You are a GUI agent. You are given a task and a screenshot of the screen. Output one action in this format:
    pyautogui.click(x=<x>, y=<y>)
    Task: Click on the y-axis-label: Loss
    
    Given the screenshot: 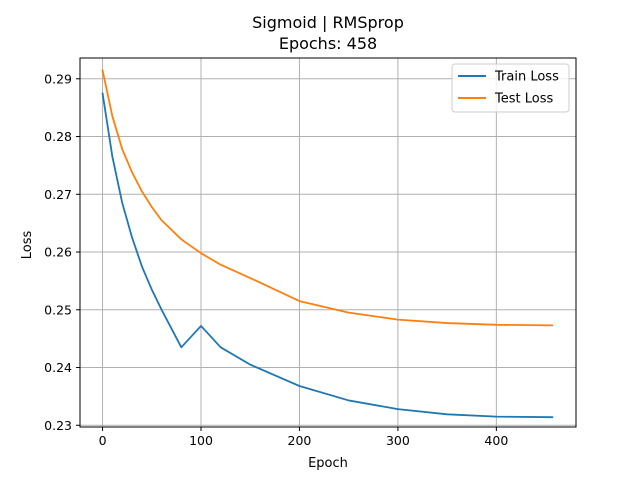 What is the action you would take?
    pyautogui.click(x=27, y=245)
    